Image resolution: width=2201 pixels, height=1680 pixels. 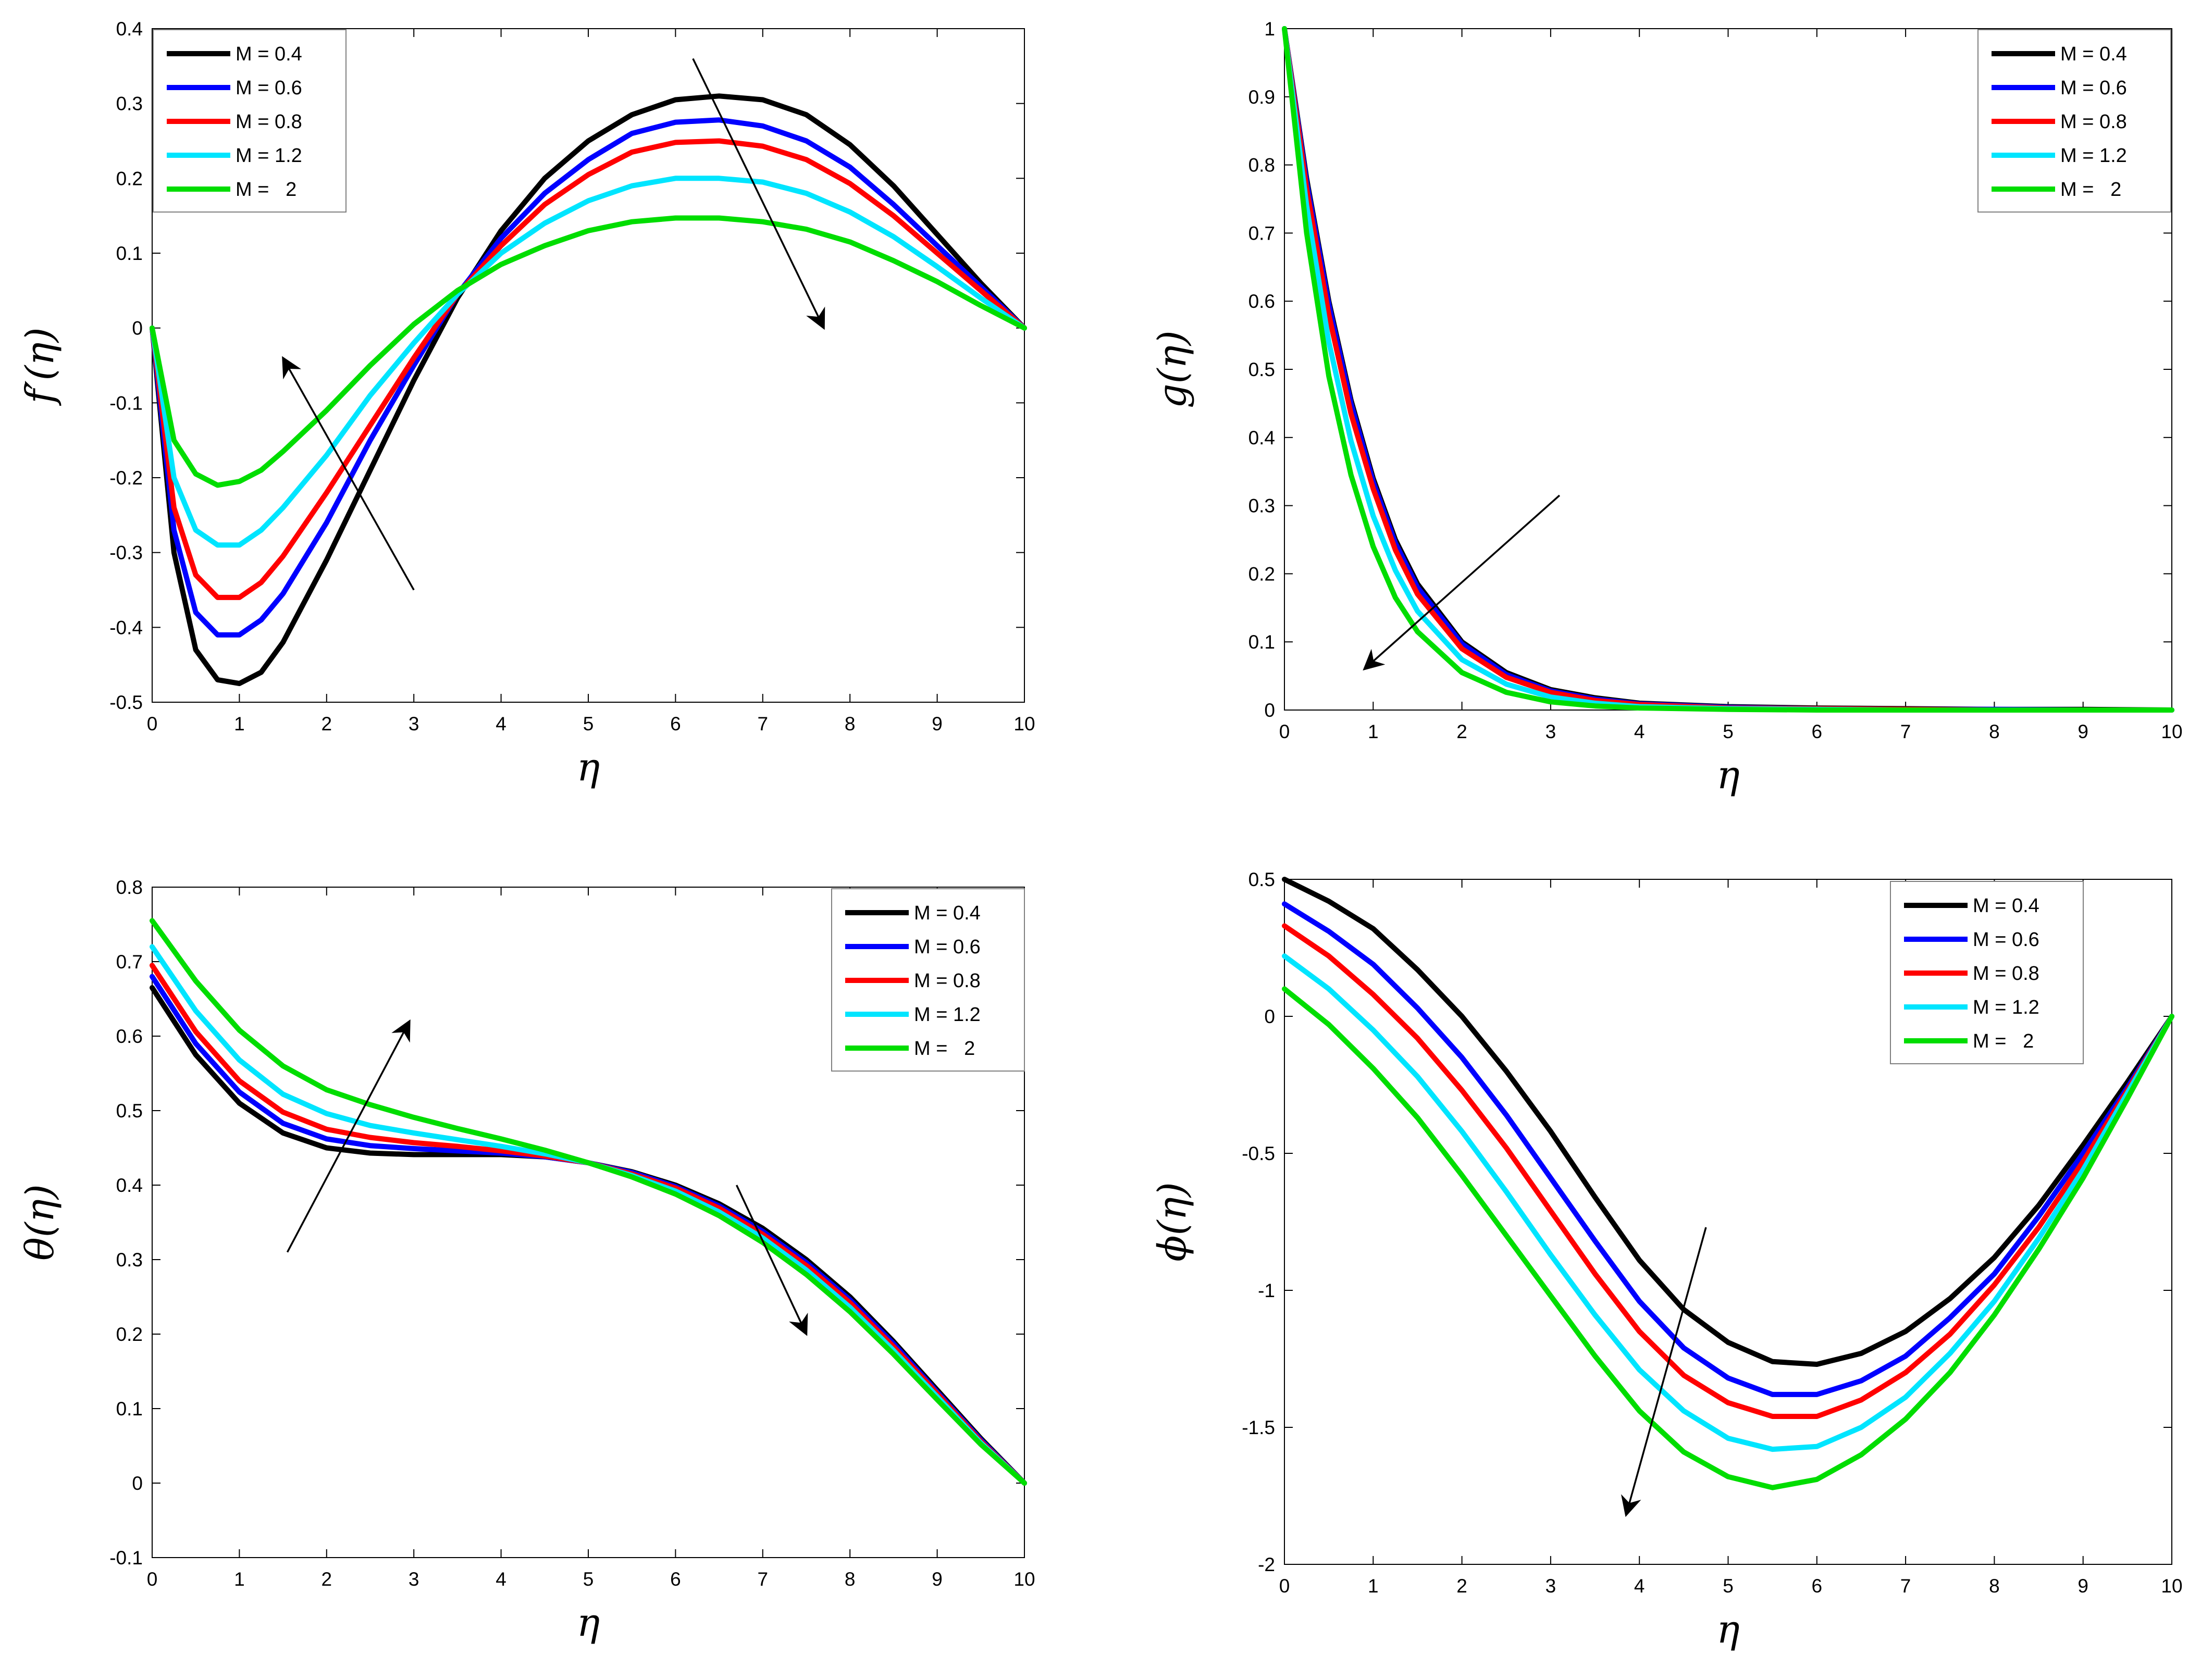 I want to click on y-tick-label: -0.3, so click(x=126, y=553).